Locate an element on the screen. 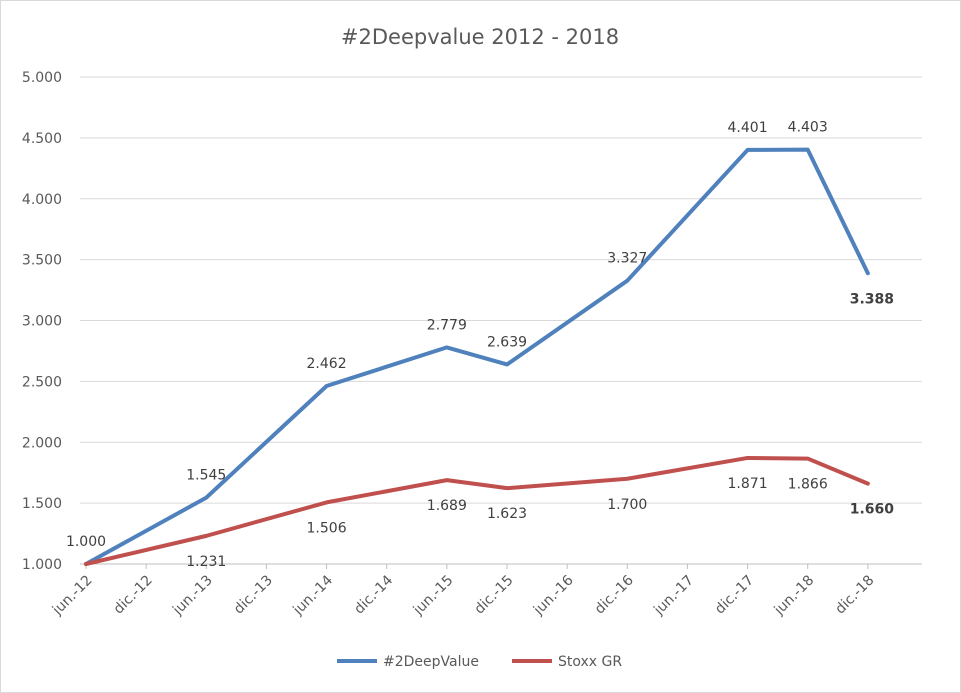 Image resolution: width=961 pixels, height=693 pixels. legend: #2DeepValue Stoxx GR is located at coordinates (479, 662).